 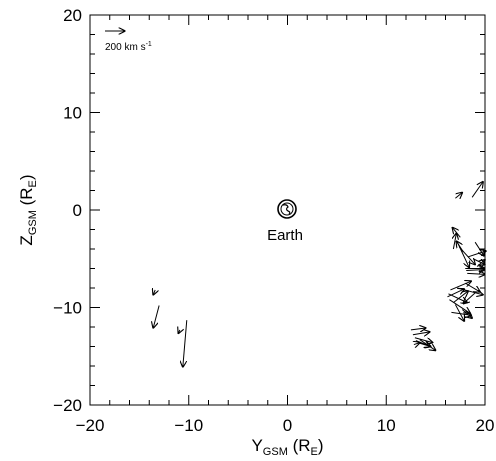 What do you see at coordinates (77, 210) in the screenshot?
I see `y-tick-label: 0` at bounding box center [77, 210].